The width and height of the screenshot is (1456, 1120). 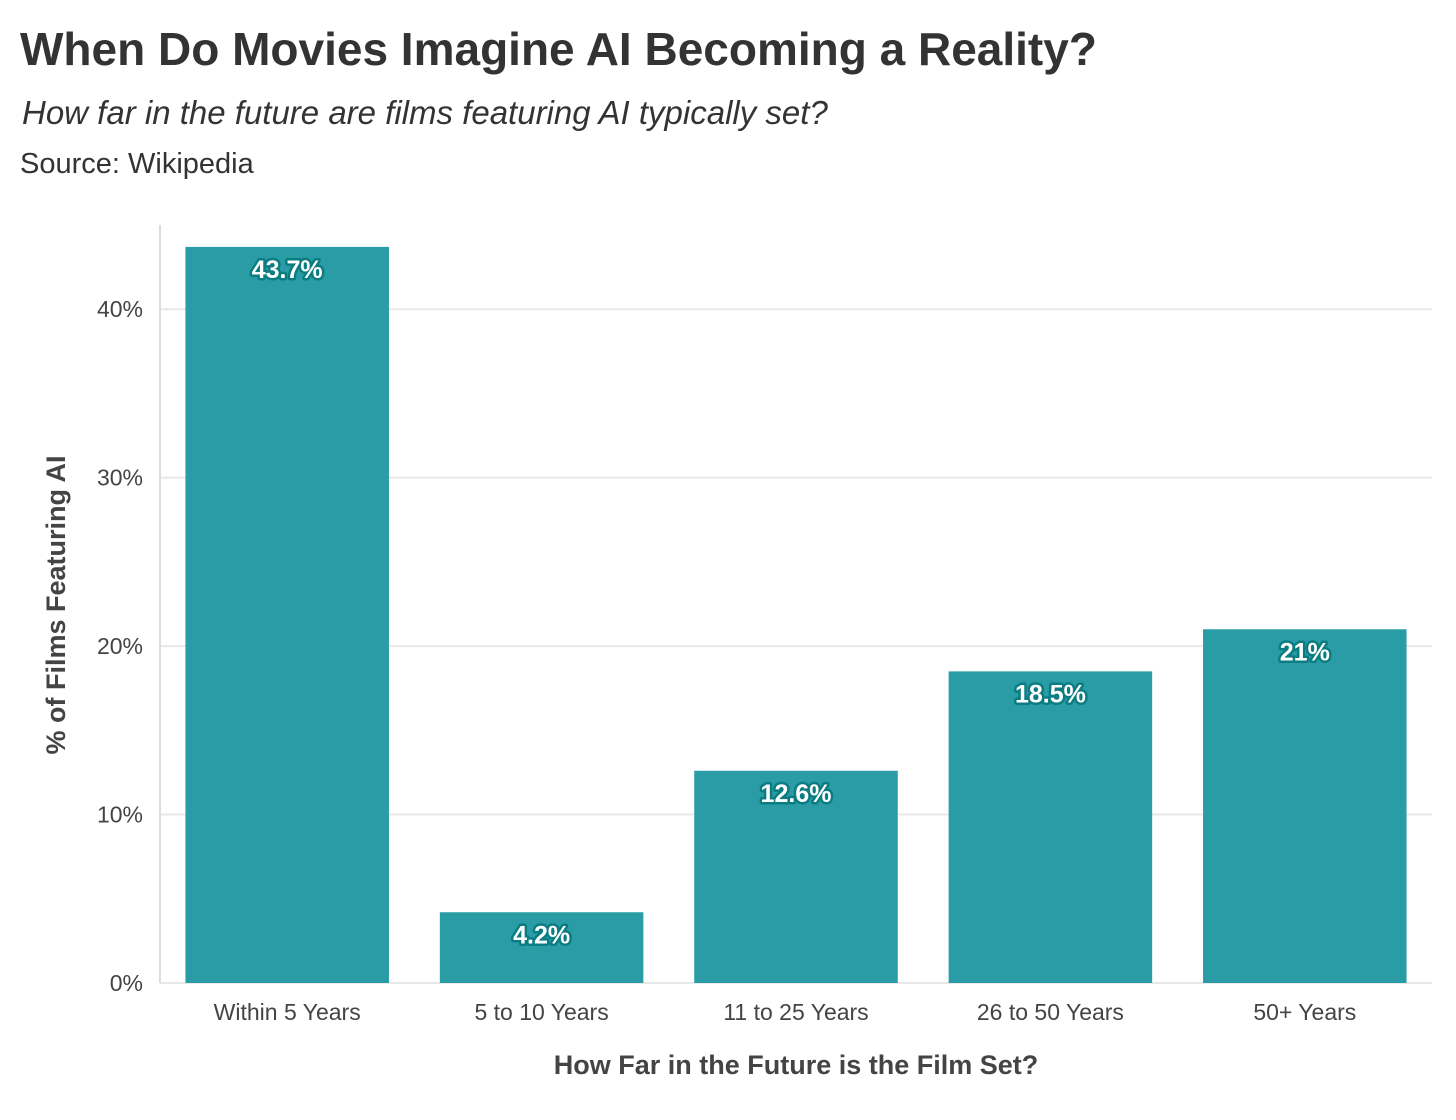 I want to click on y-tick-label: 30%, so click(x=120, y=478).